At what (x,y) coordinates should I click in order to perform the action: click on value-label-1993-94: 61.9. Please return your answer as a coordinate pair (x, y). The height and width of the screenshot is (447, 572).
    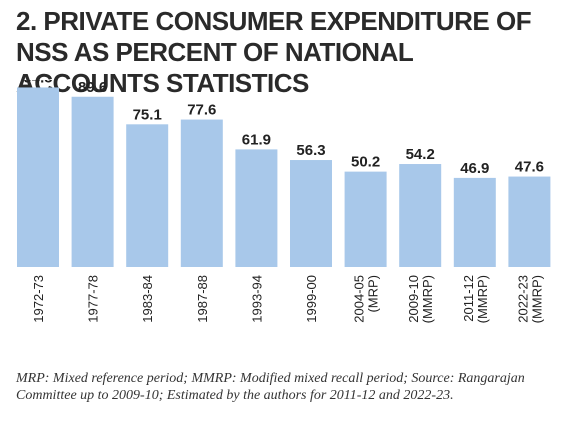
    Looking at the image, I should click on (256, 139).